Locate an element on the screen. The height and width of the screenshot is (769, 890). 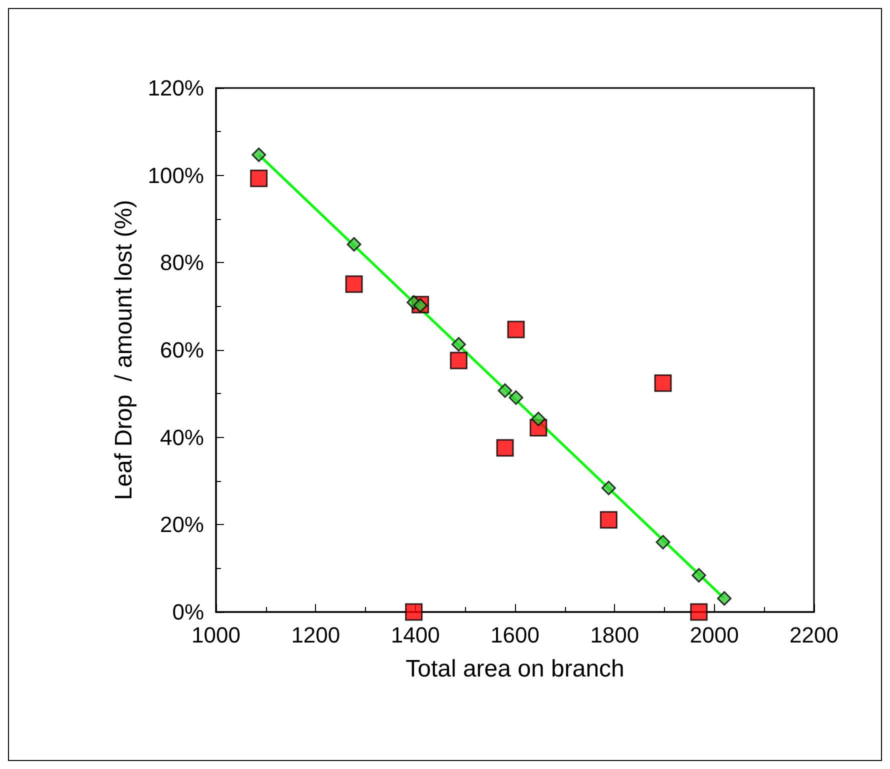
x-tick-label: 2000 is located at coordinates (714, 635).